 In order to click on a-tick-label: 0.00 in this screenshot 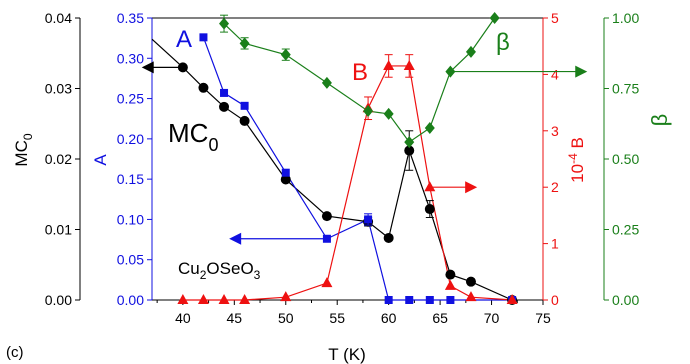, I will do `click(130, 300)`.